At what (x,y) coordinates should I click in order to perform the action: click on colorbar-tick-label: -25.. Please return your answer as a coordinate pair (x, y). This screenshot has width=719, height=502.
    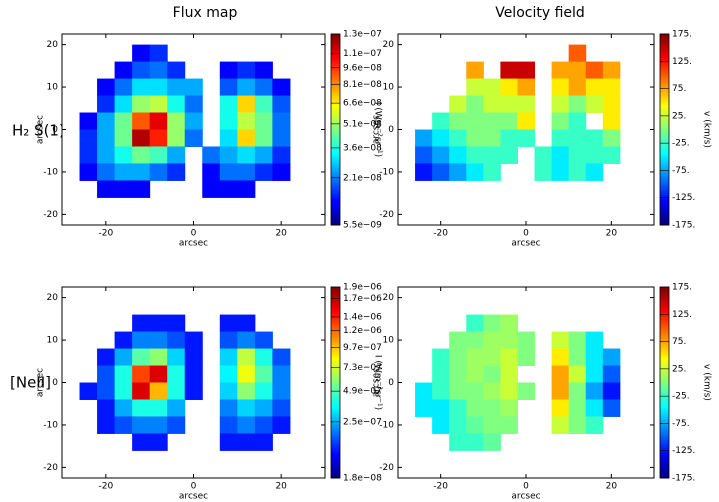
    Looking at the image, I should click on (681, 144).